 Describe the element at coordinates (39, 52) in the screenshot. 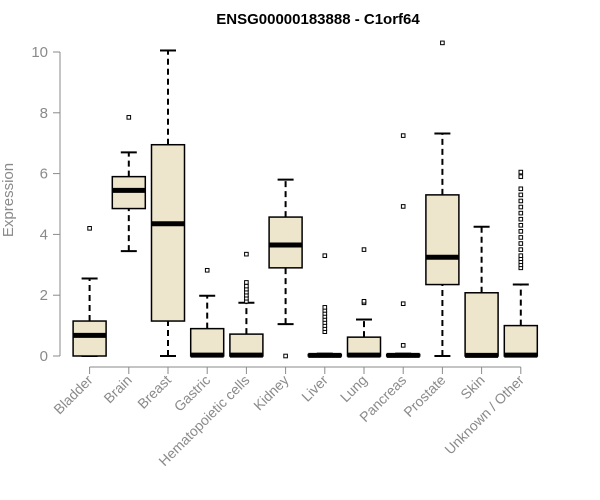

I see `y-tick-label: 10` at that location.